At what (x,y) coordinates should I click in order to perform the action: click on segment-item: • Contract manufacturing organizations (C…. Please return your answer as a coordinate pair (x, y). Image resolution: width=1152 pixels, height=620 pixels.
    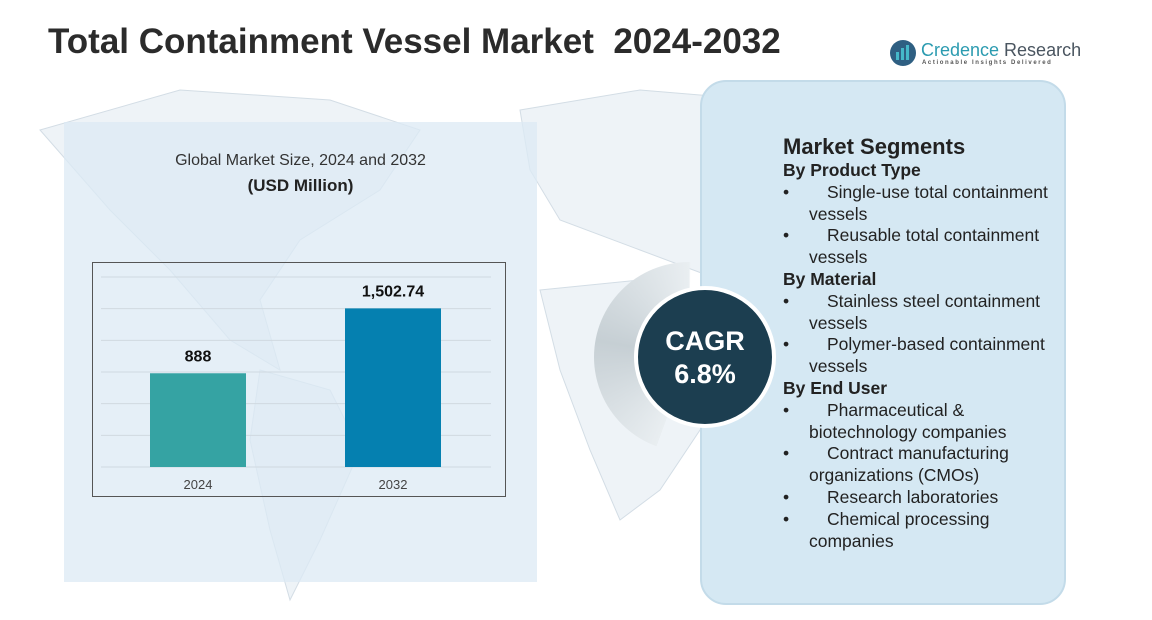
    Looking at the image, I should click on (923, 465).